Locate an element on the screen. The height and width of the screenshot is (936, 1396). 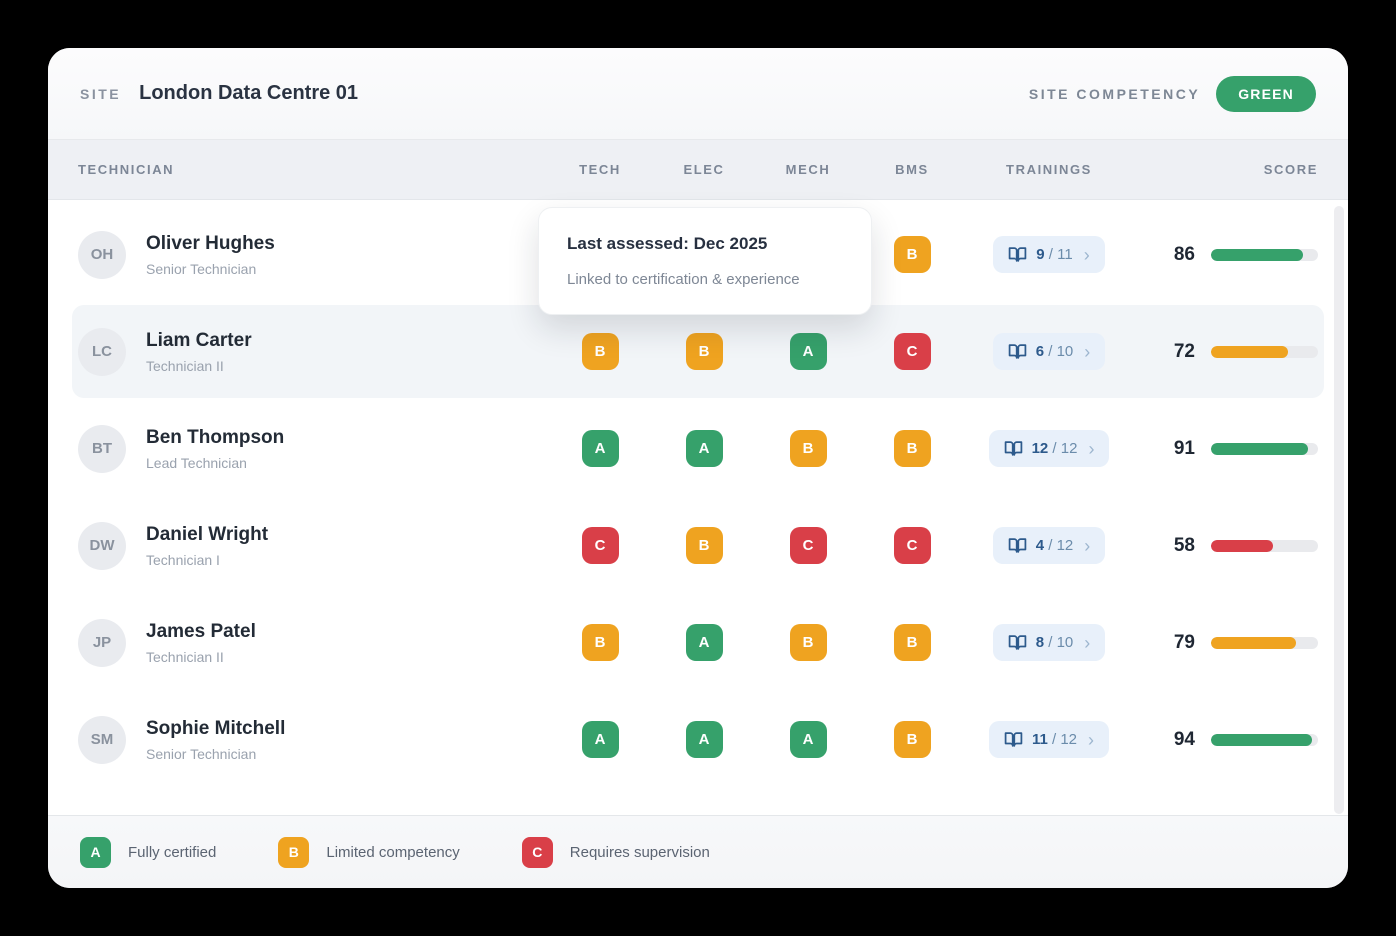
column-score: SCORE is located at coordinates (1290, 169).